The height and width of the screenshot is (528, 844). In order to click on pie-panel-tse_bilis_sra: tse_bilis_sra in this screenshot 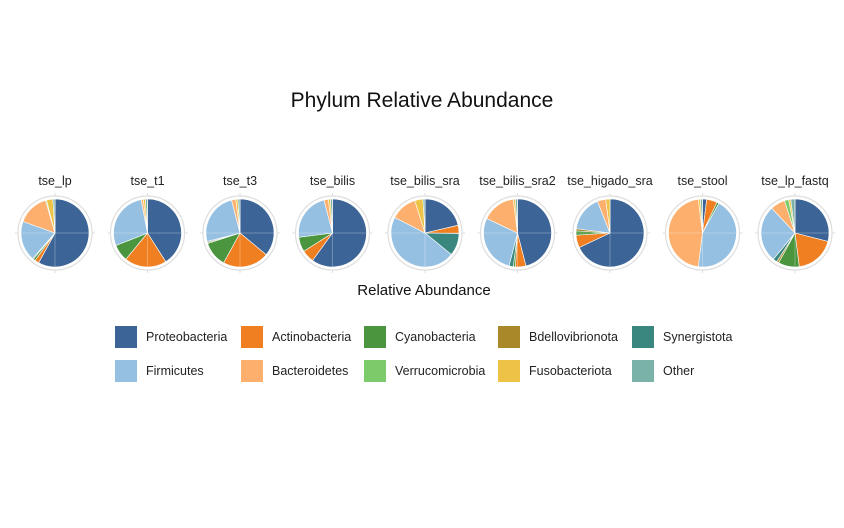, I will do `click(425, 223)`.